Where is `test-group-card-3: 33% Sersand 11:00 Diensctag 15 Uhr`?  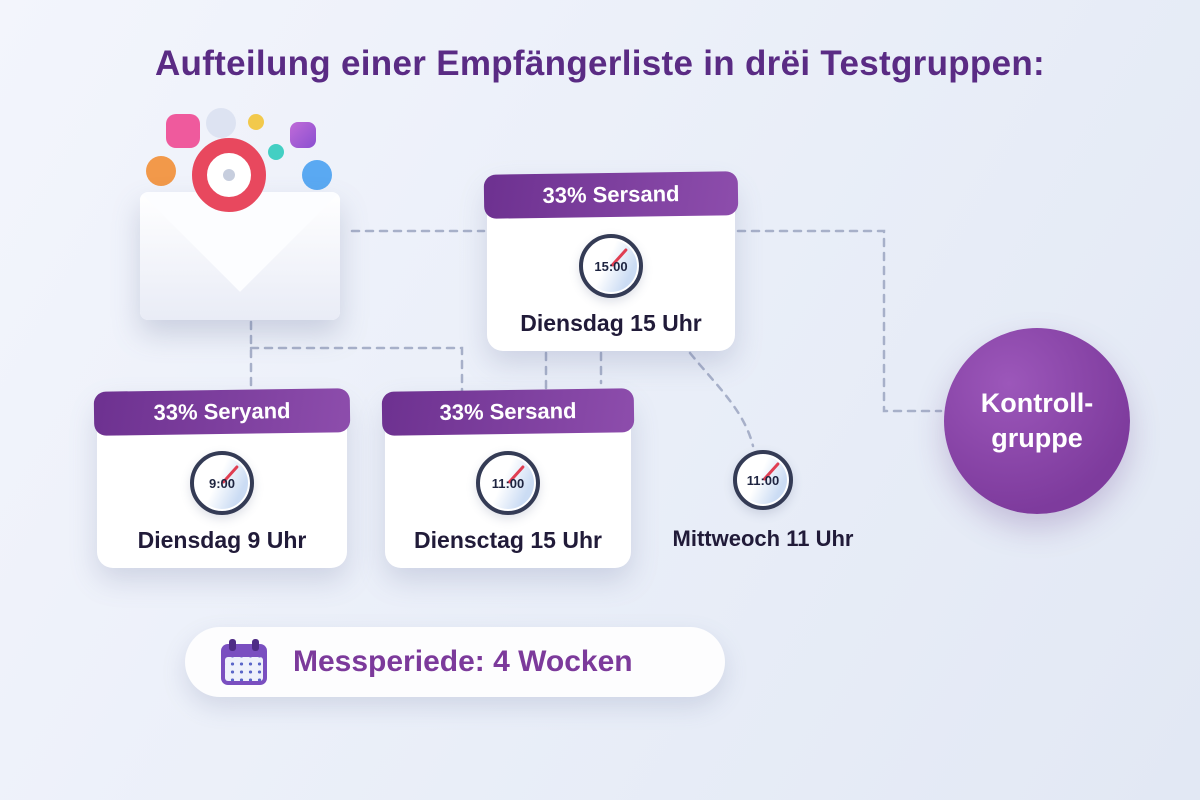
test-group-card-3: 33% Sersand 11:00 Diensctag 15 Uhr is located at coordinates (508, 478).